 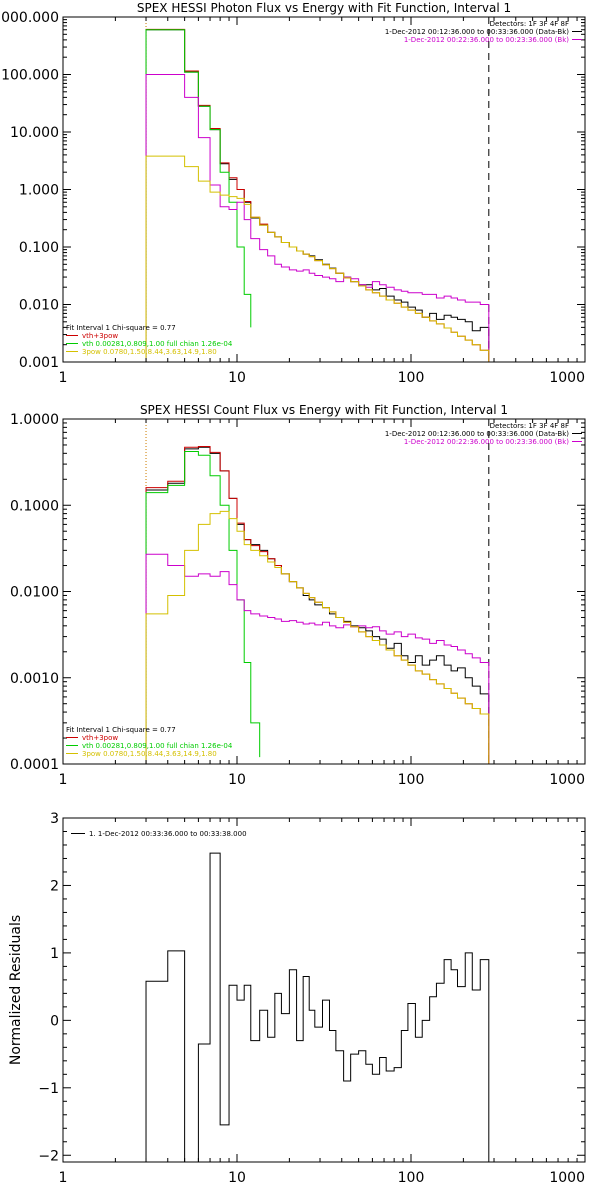 I want to click on y-tick-label: 1, so click(x=54, y=954).